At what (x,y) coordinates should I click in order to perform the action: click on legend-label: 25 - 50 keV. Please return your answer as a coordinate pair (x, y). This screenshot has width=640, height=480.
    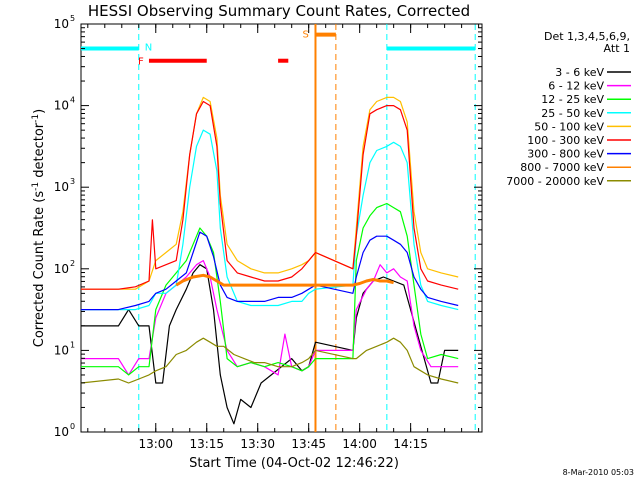
    Looking at the image, I should click on (572, 113).